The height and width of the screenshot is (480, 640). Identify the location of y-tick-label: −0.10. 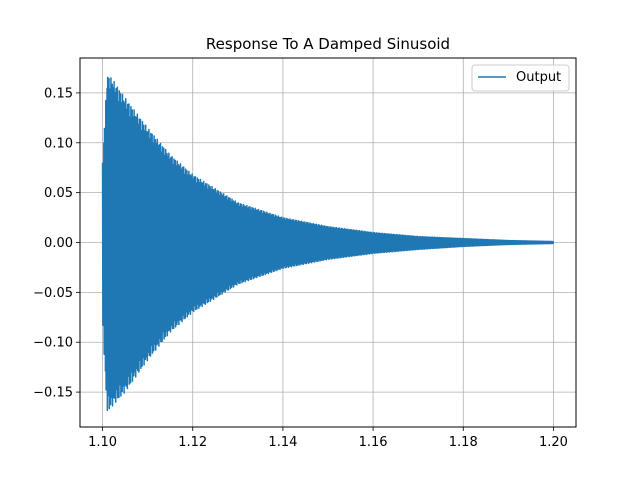
(53, 343).